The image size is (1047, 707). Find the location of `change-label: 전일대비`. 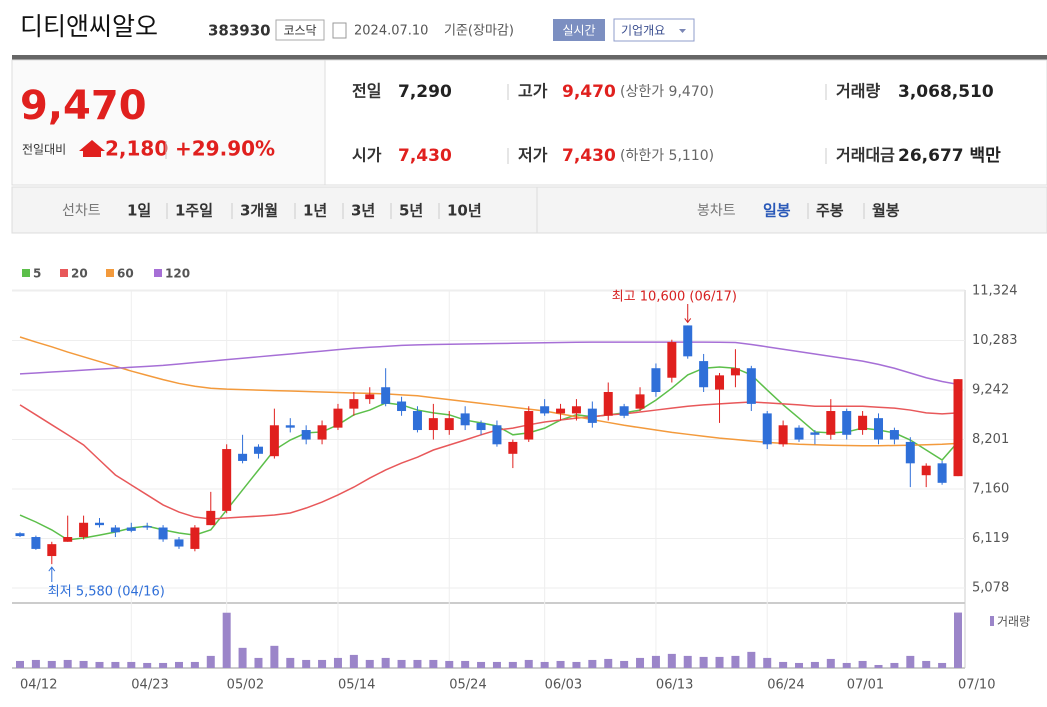

change-label: 전일대비 is located at coordinates (44, 150).